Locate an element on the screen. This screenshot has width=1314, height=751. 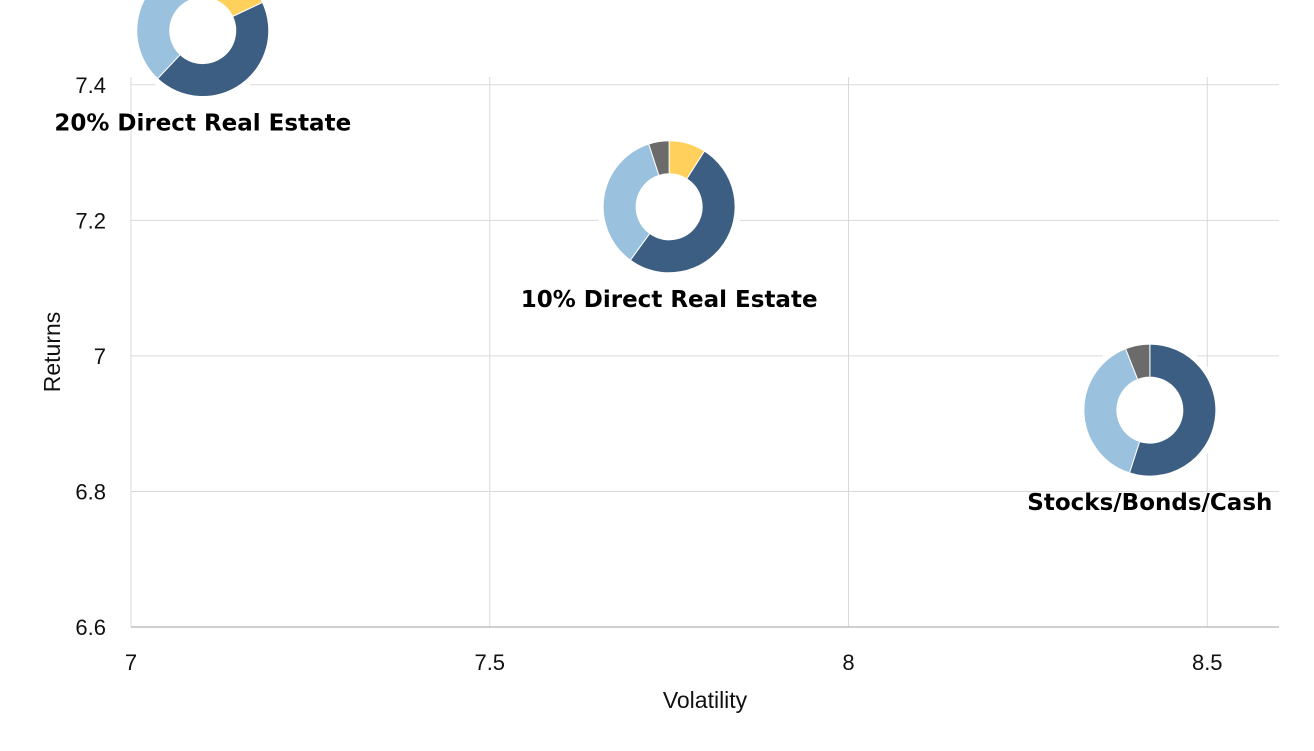
y-tick-label: 7.2 is located at coordinates (90, 220).